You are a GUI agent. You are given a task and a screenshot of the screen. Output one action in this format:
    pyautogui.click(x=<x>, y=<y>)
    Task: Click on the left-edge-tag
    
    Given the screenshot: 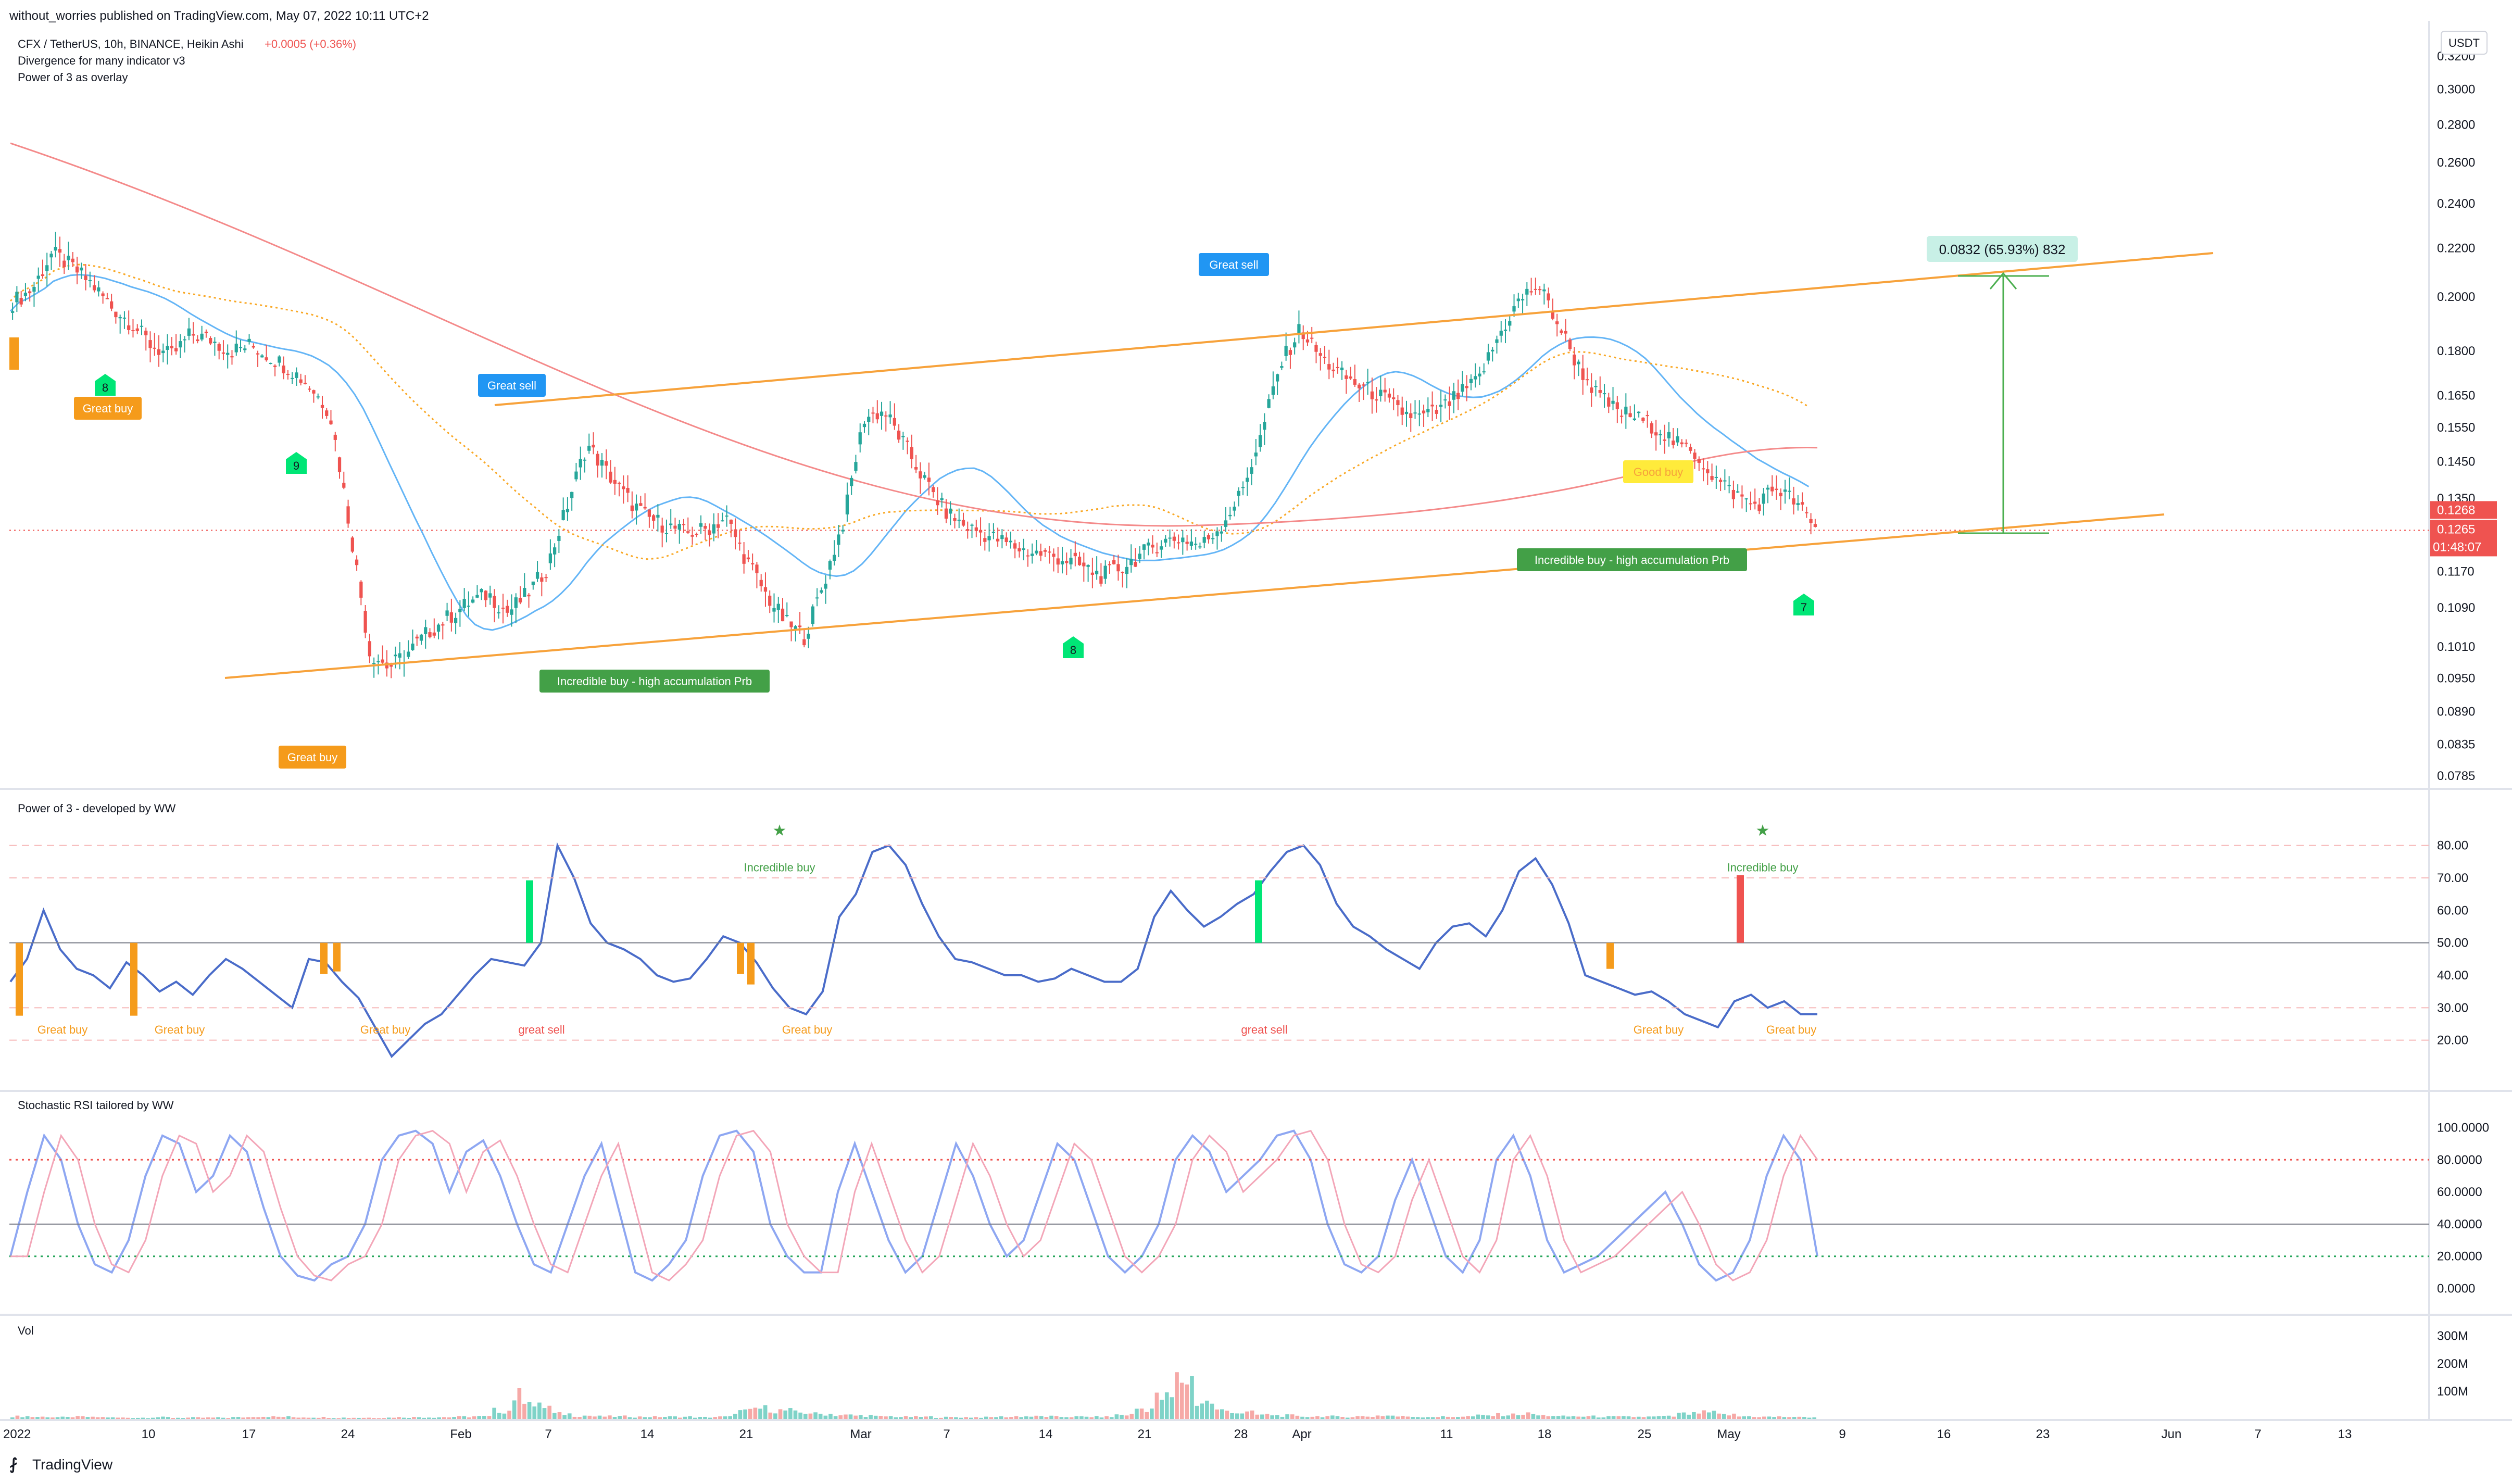 What is the action you would take?
    pyautogui.click(x=14, y=353)
    